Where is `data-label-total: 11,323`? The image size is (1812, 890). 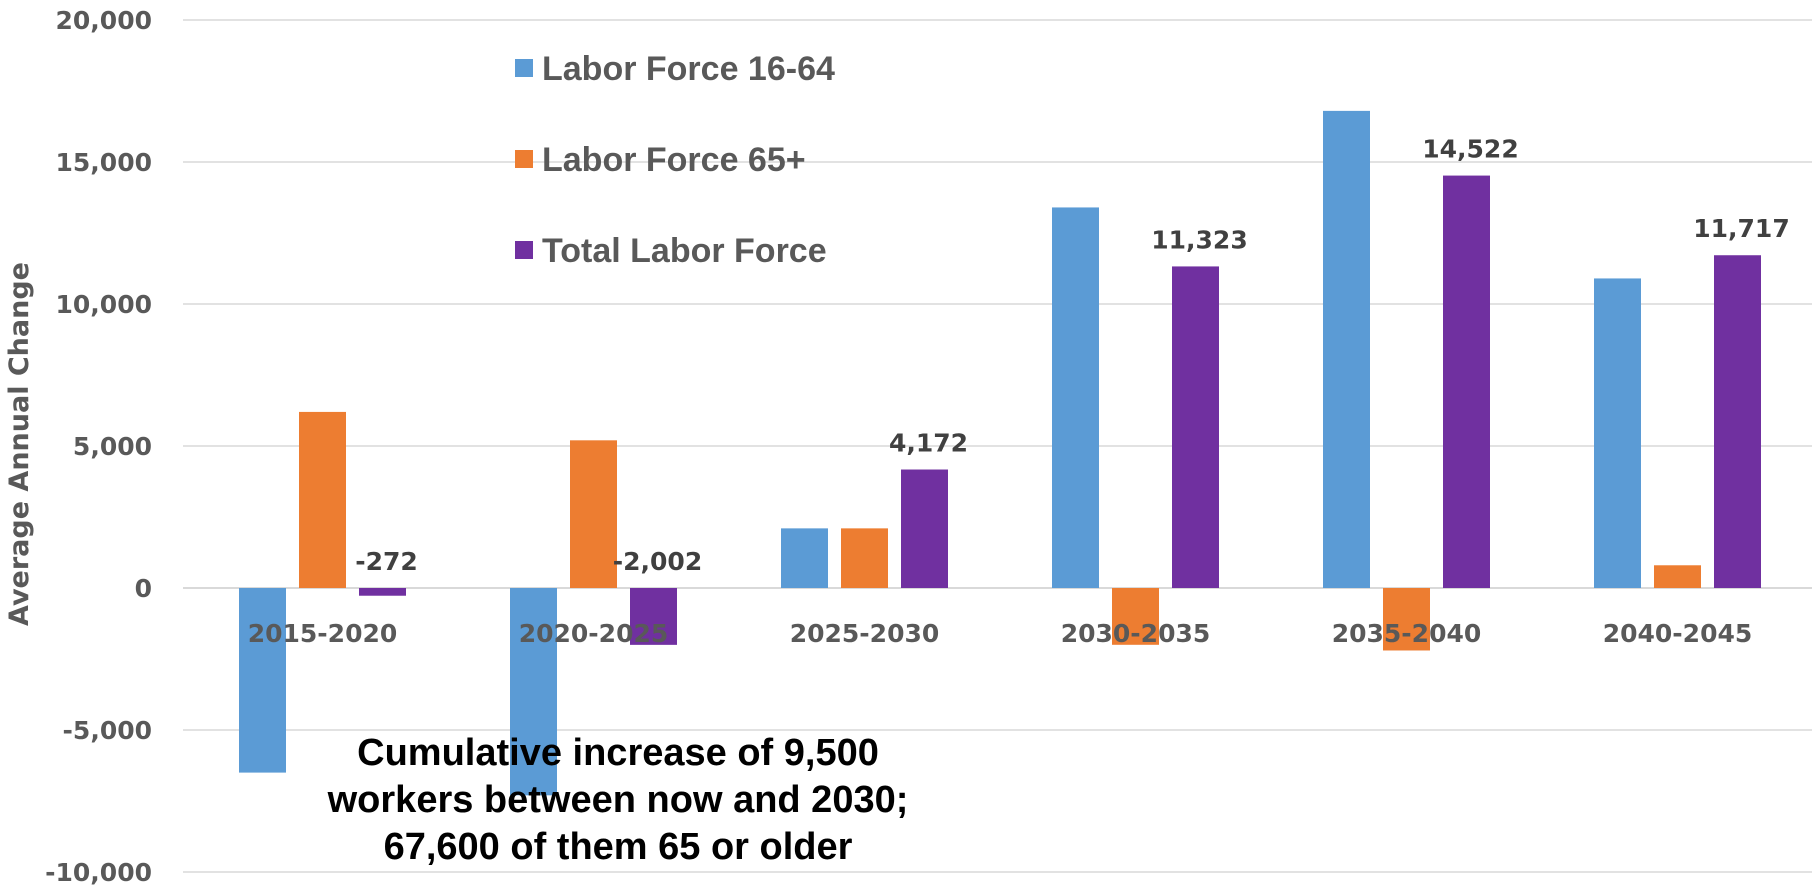
data-label-total: 11,323 is located at coordinates (1199, 239).